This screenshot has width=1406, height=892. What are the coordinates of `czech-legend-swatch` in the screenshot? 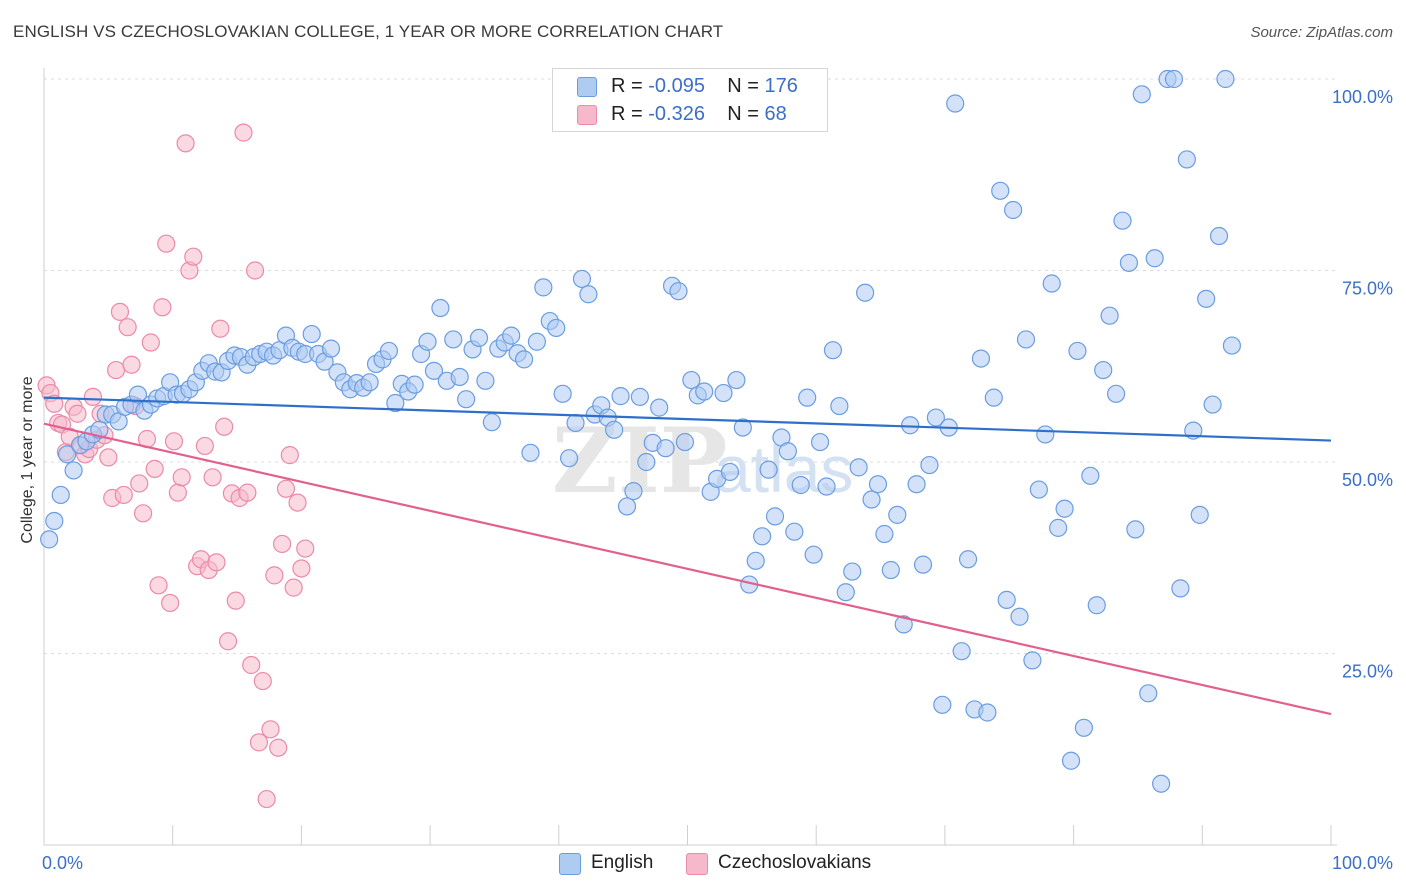 It's located at (697, 864).